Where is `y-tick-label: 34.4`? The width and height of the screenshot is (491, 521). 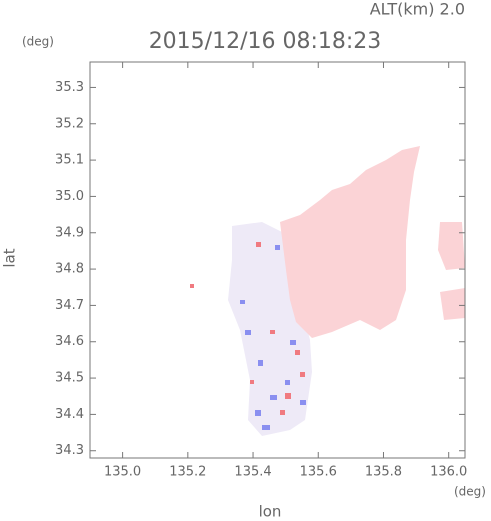
y-tick-label: 34.4 is located at coordinates (69, 414).